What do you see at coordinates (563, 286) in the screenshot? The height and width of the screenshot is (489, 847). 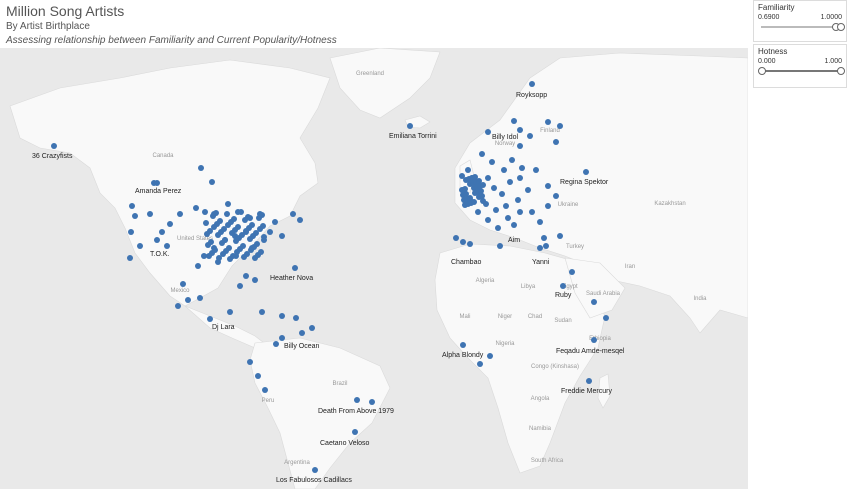 I see `artist-dot-ruby` at bounding box center [563, 286].